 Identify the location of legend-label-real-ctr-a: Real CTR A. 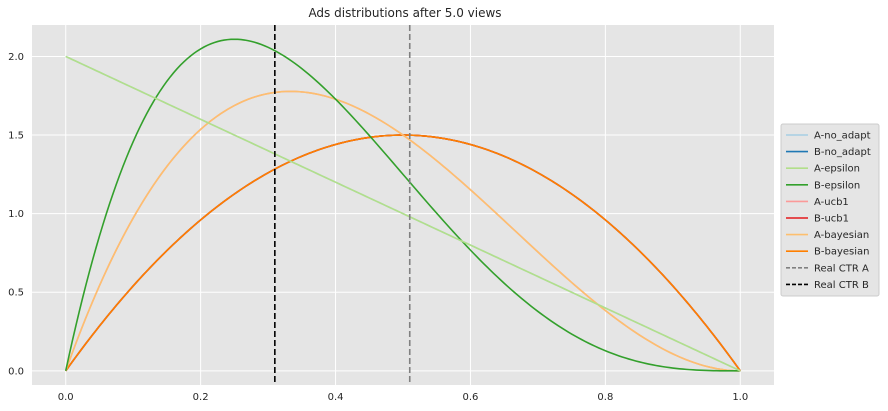
(841, 268).